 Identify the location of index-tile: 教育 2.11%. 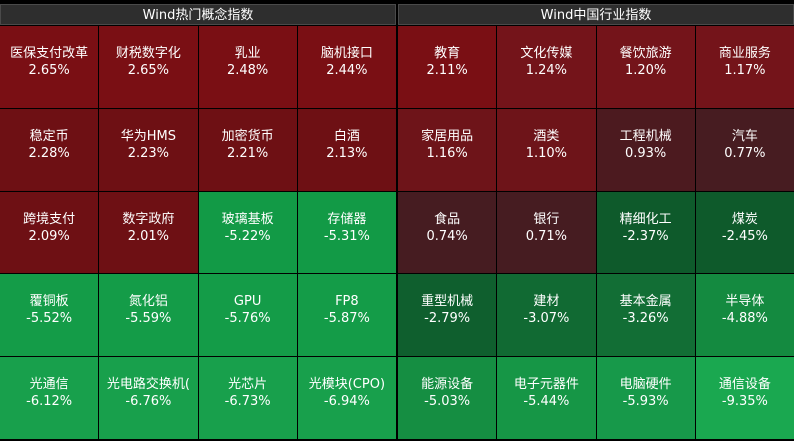
(447, 67).